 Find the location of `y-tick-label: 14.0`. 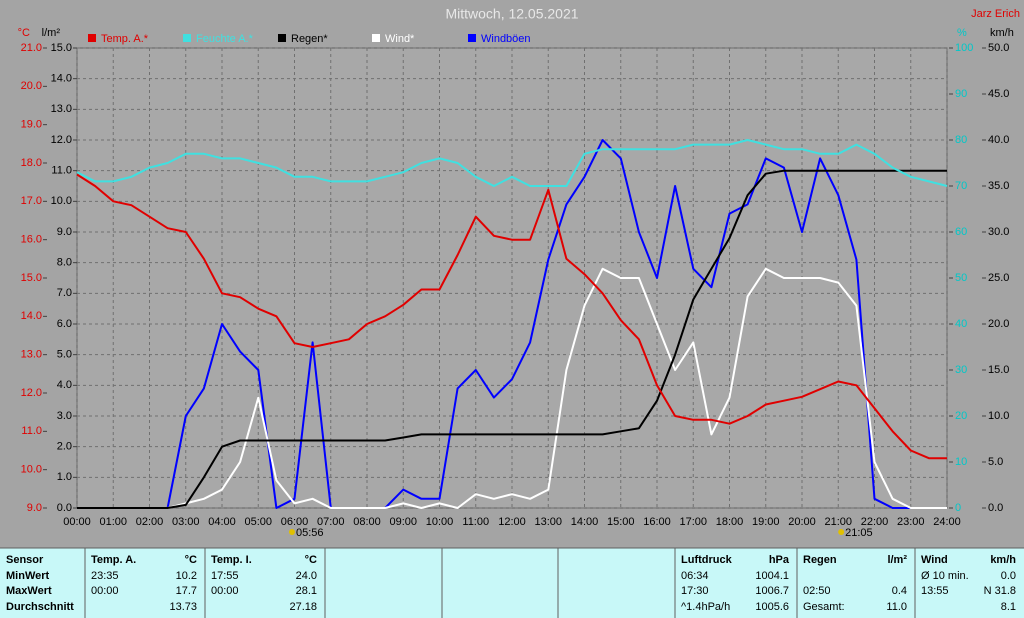

y-tick-label: 14.0 is located at coordinates (31, 316).